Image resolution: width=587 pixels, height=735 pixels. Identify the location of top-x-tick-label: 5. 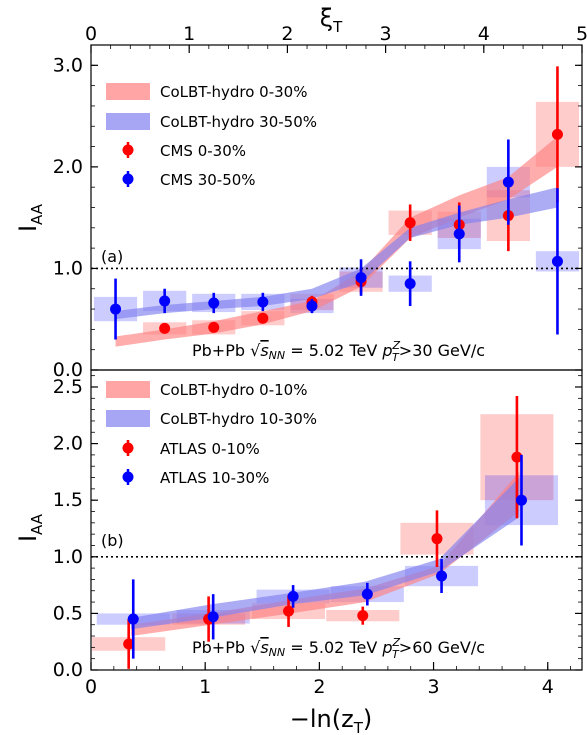
(581, 34).